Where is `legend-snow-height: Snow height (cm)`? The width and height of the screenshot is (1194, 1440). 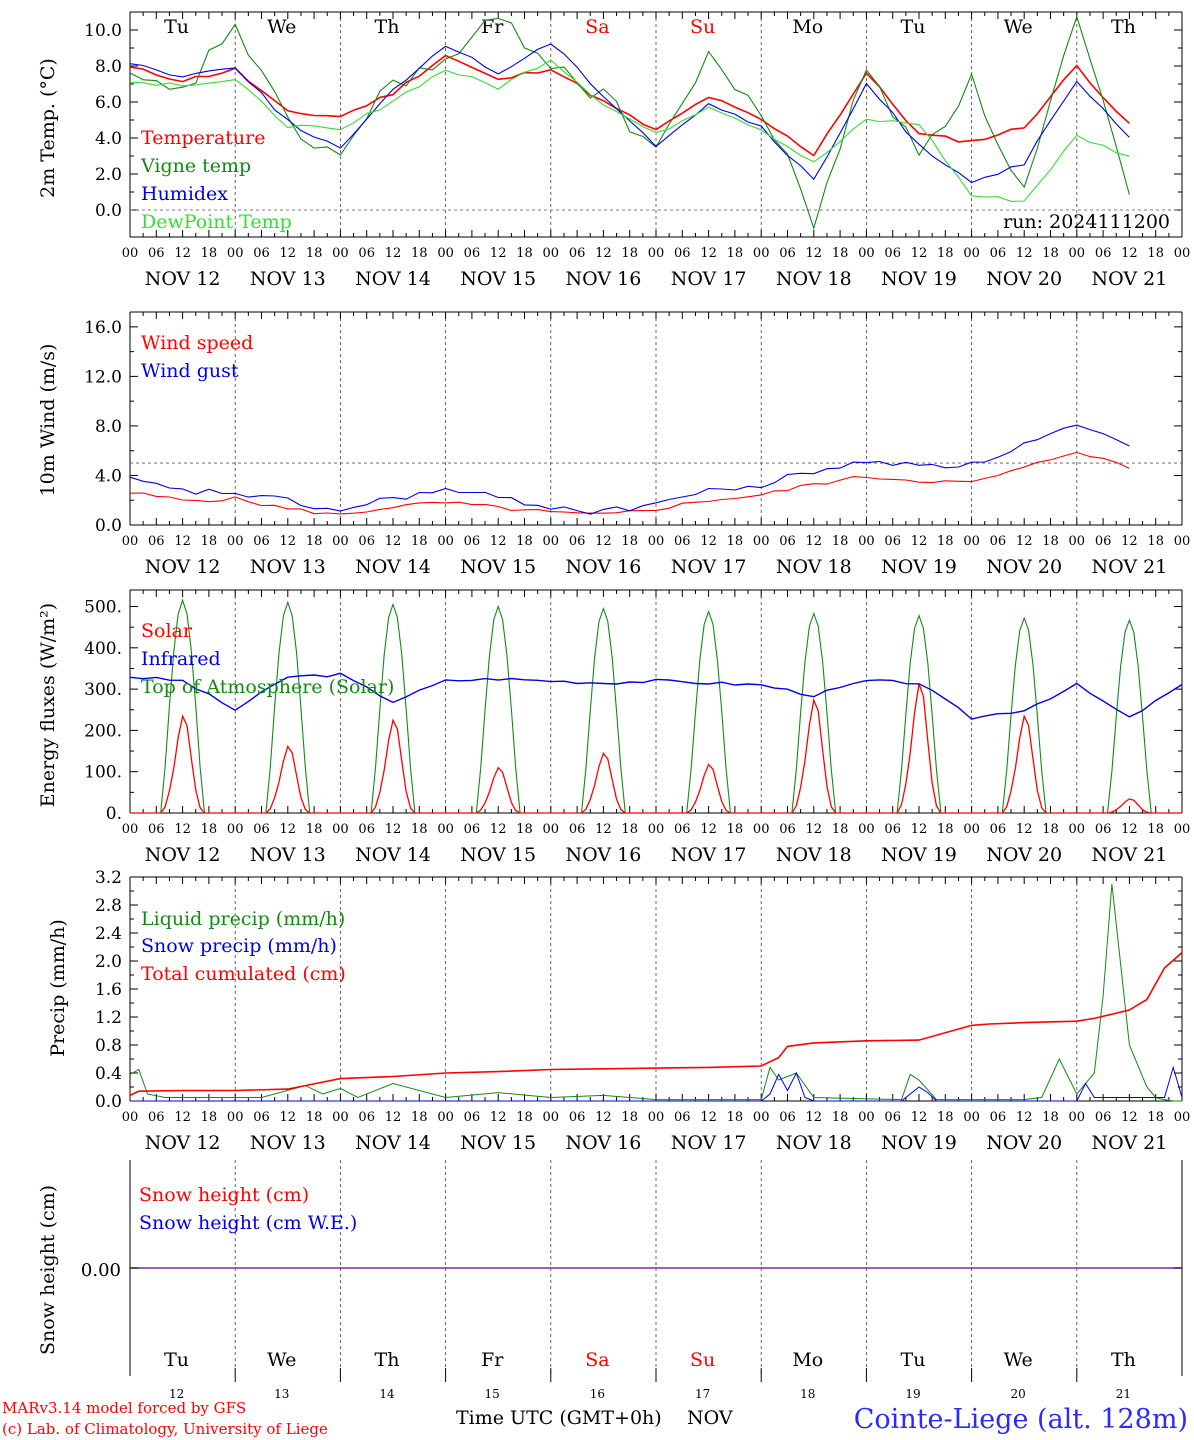
legend-snow-height: Snow height (cm) is located at coordinates (224, 1195).